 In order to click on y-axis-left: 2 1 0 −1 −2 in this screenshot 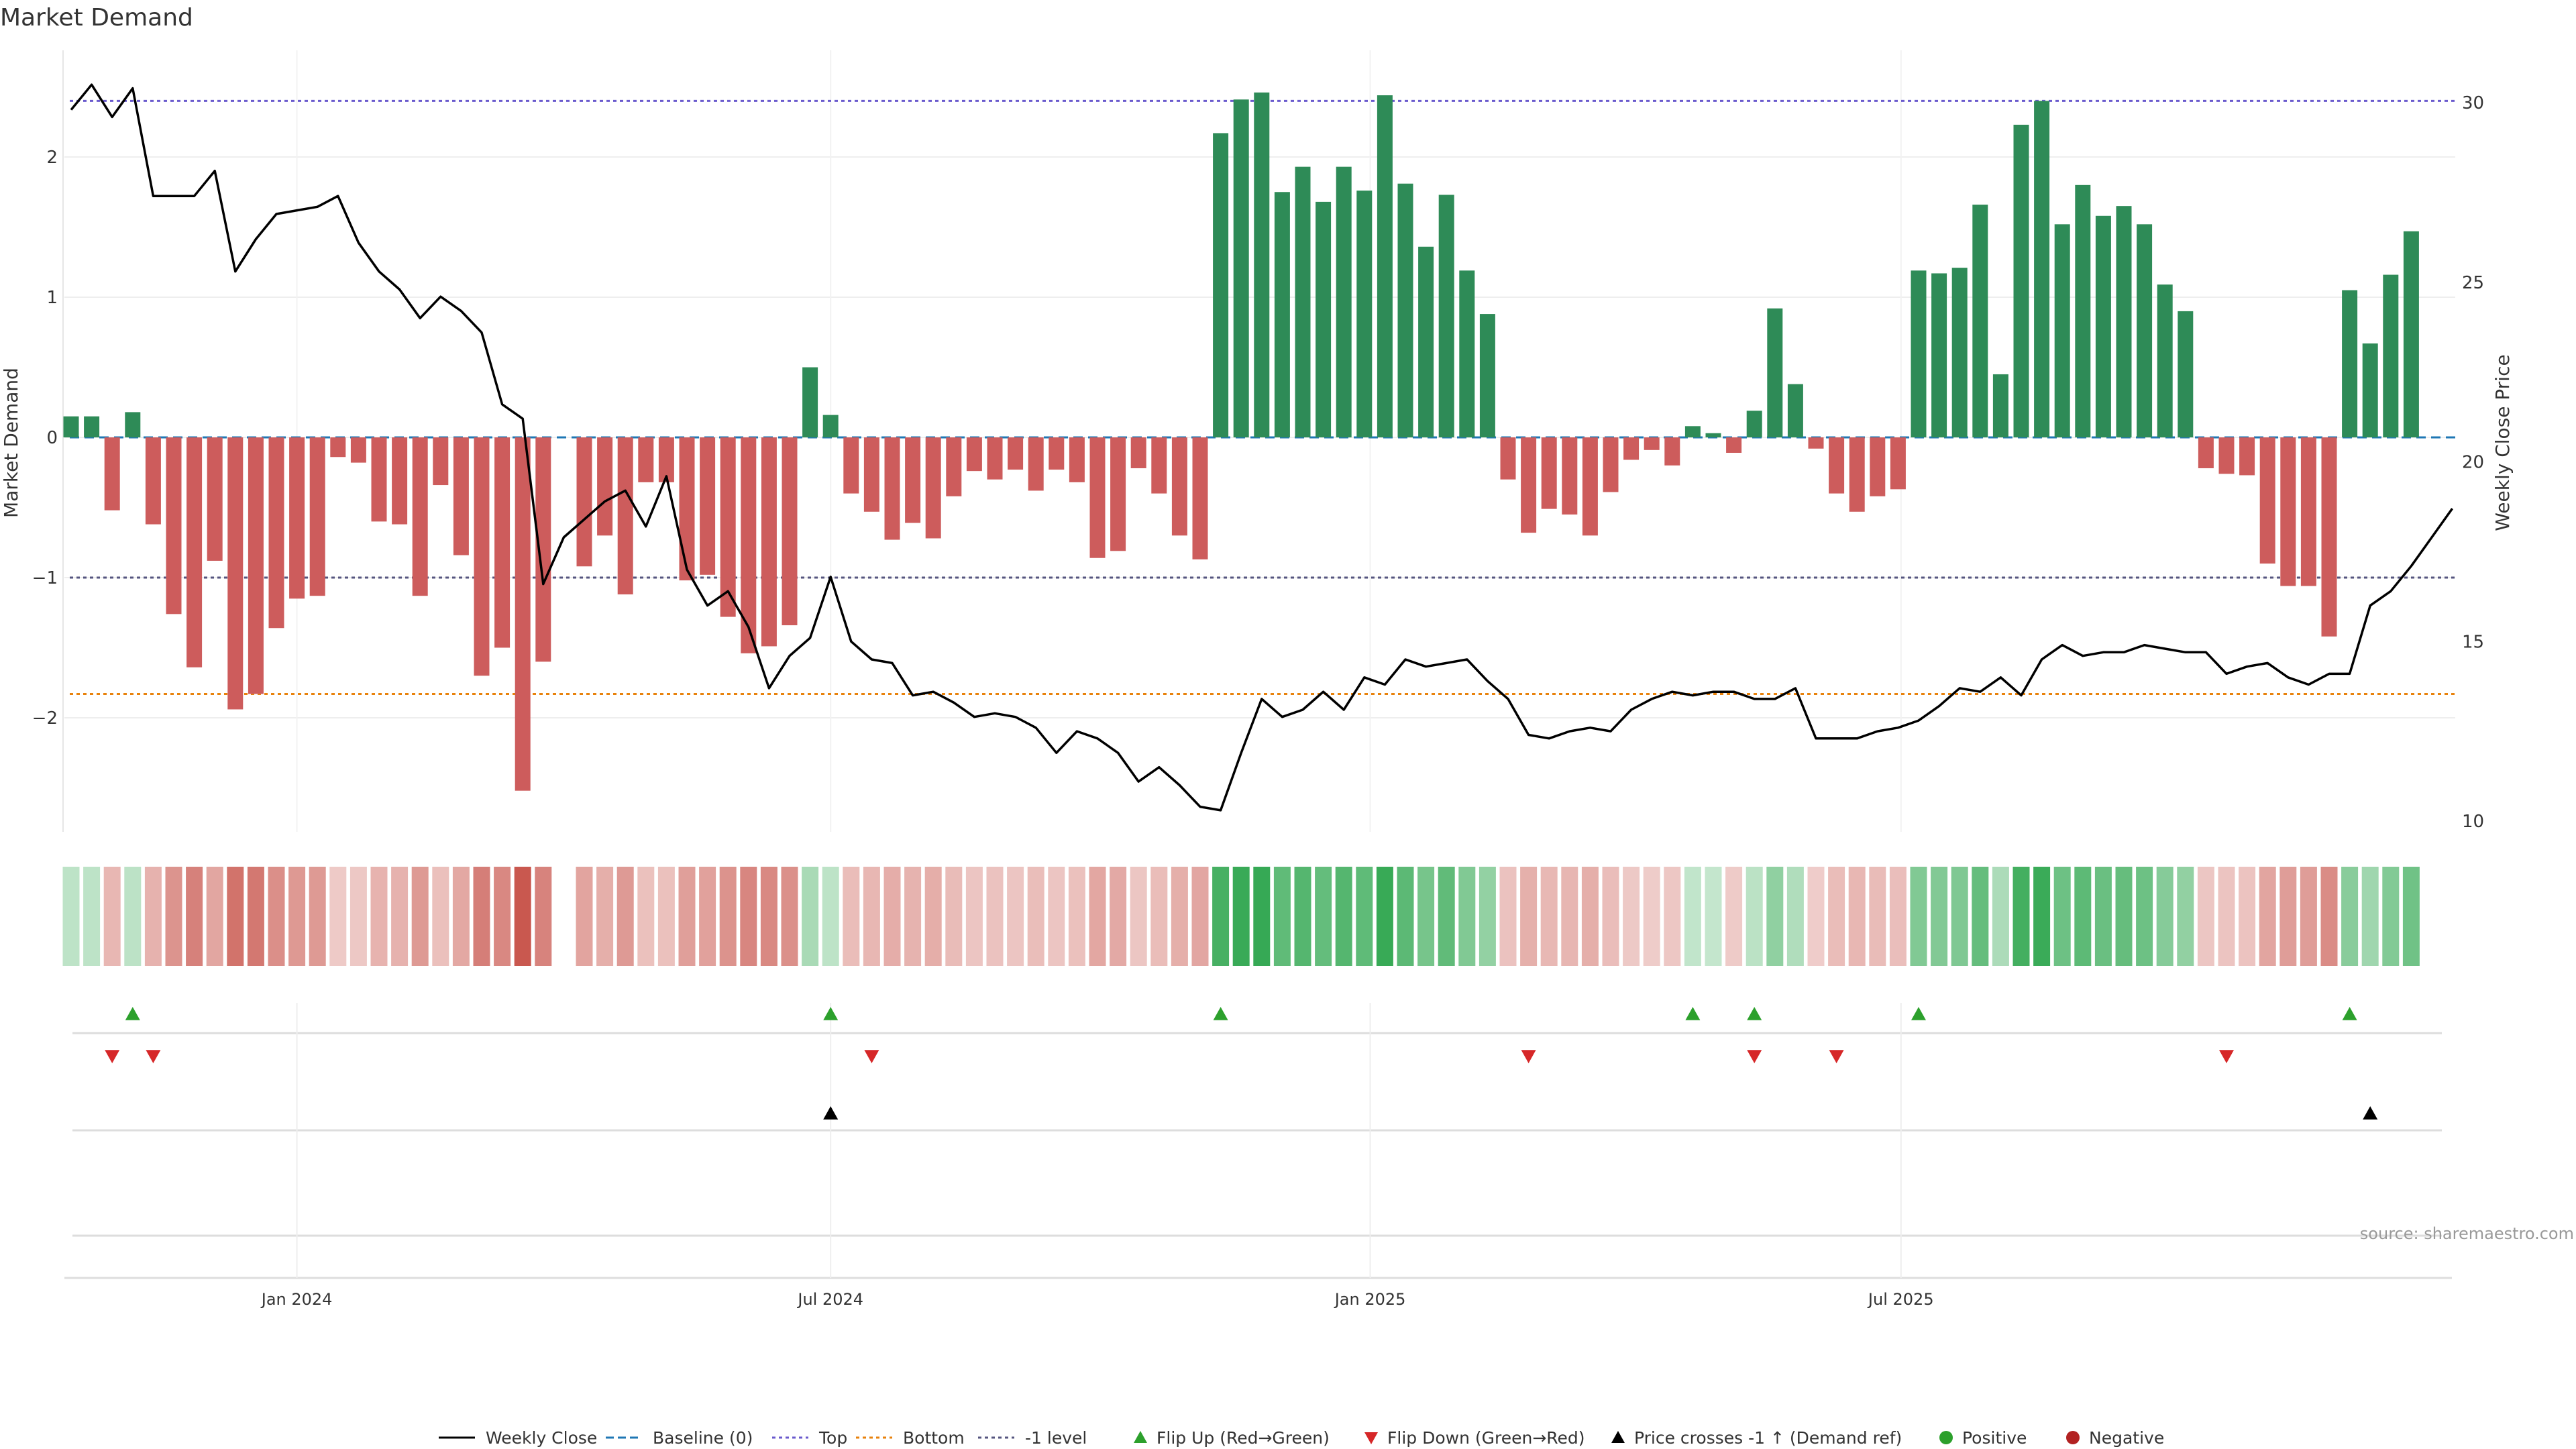, I will do `click(45, 438)`.